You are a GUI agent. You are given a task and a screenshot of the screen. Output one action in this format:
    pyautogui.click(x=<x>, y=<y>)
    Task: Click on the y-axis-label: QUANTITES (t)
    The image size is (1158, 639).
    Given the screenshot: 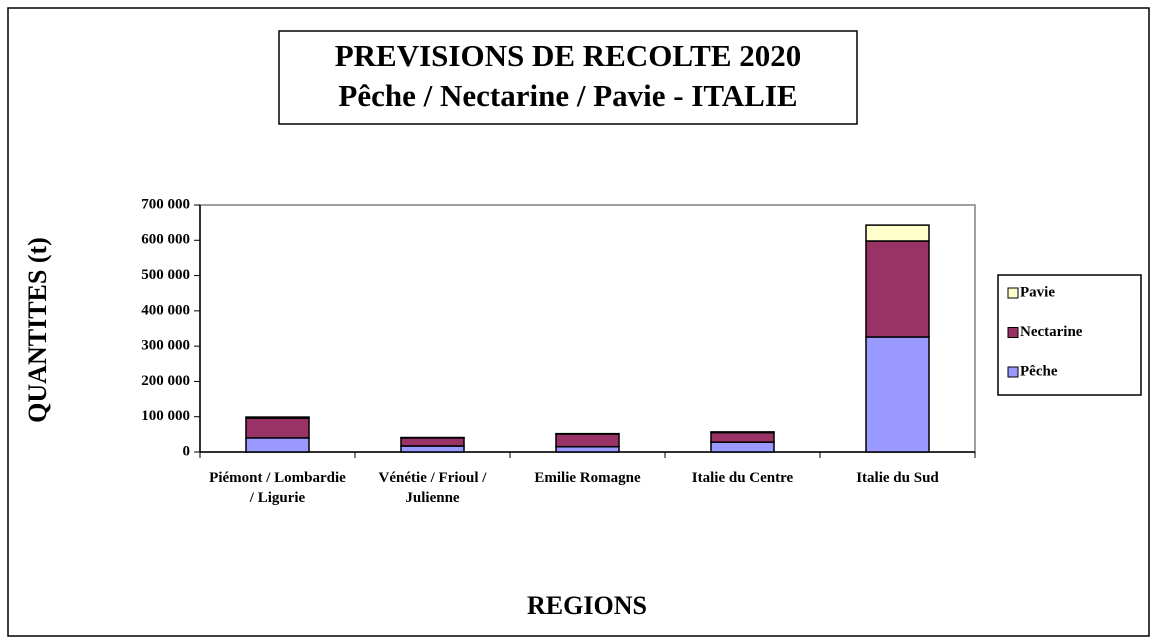 What is the action you would take?
    pyautogui.click(x=37, y=330)
    